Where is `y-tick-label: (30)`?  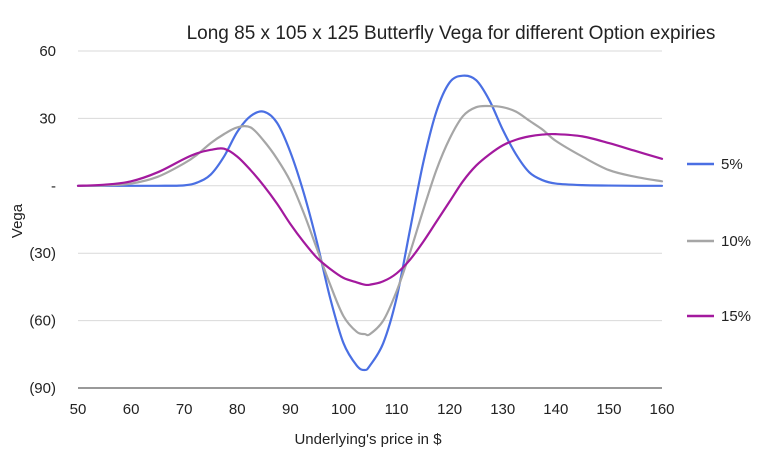 y-tick-label: (30) is located at coordinates (42, 253).